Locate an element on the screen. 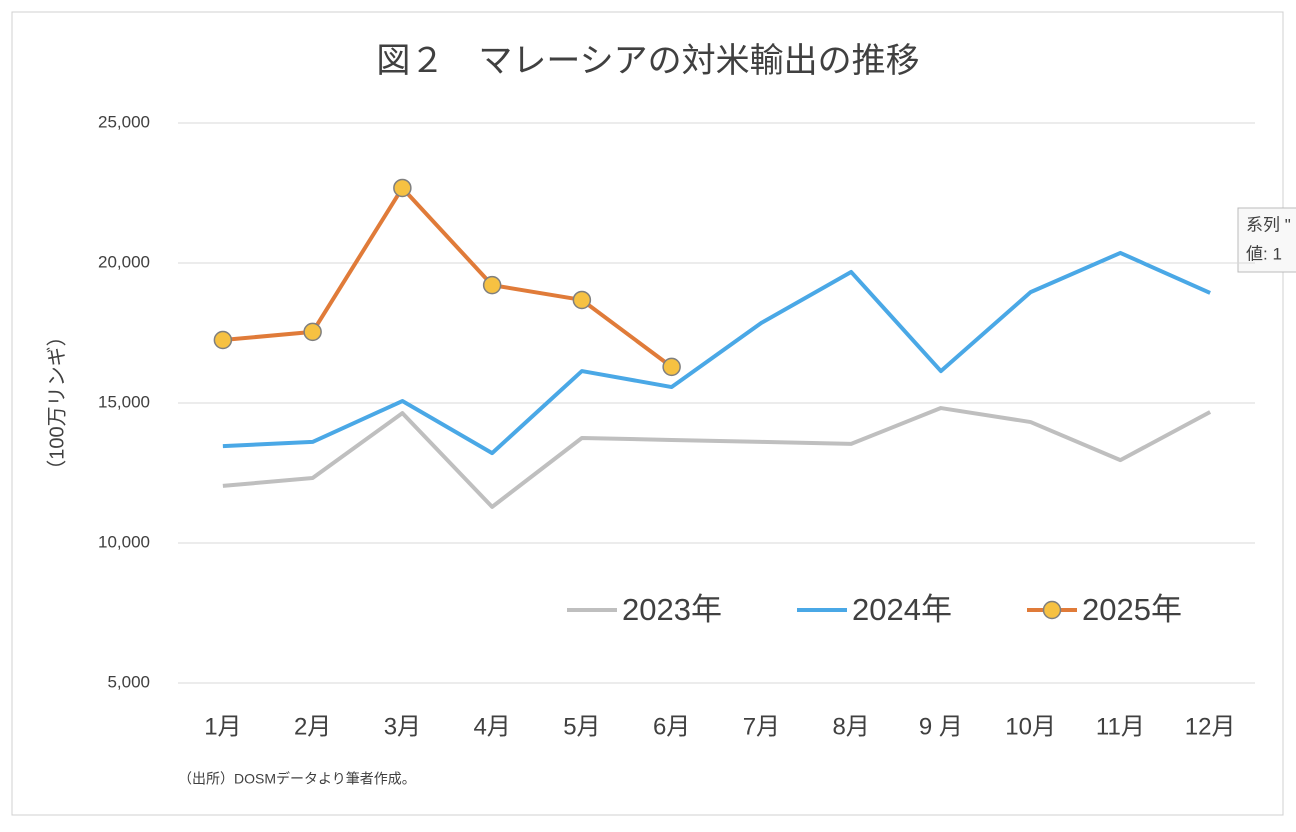 The width and height of the screenshot is (1296, 832). x-tick-label: 9 月 is located at coordinates (941, 726).